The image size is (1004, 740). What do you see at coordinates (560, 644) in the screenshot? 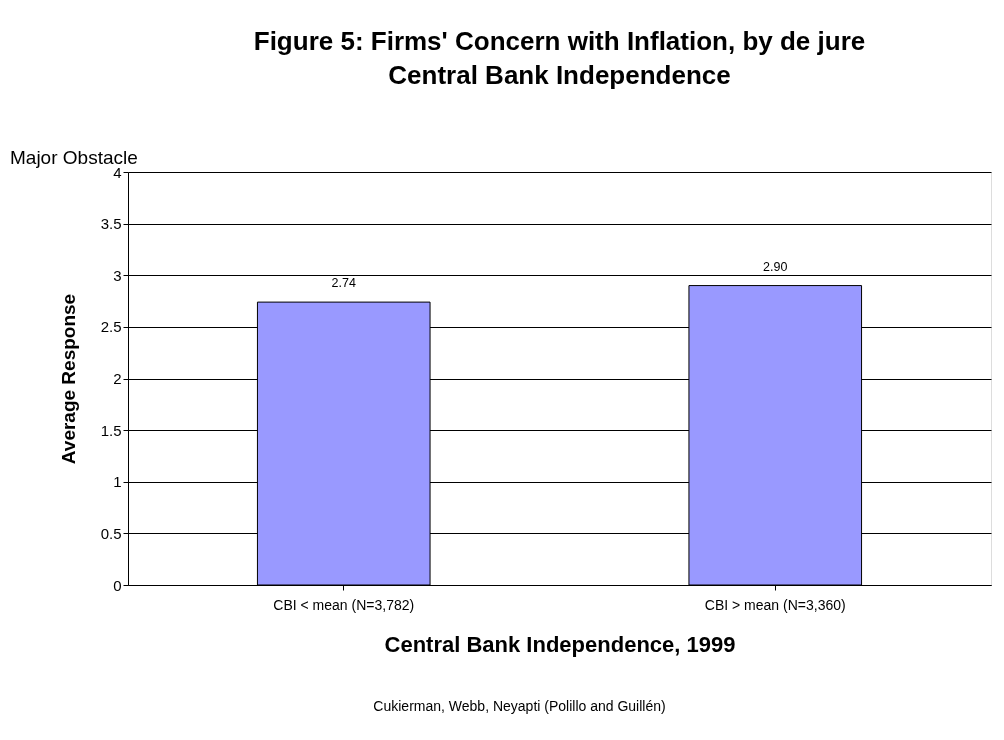
I see `x-axis-title: Central Bank Independence, 1999` at bounding box center [560, 644].